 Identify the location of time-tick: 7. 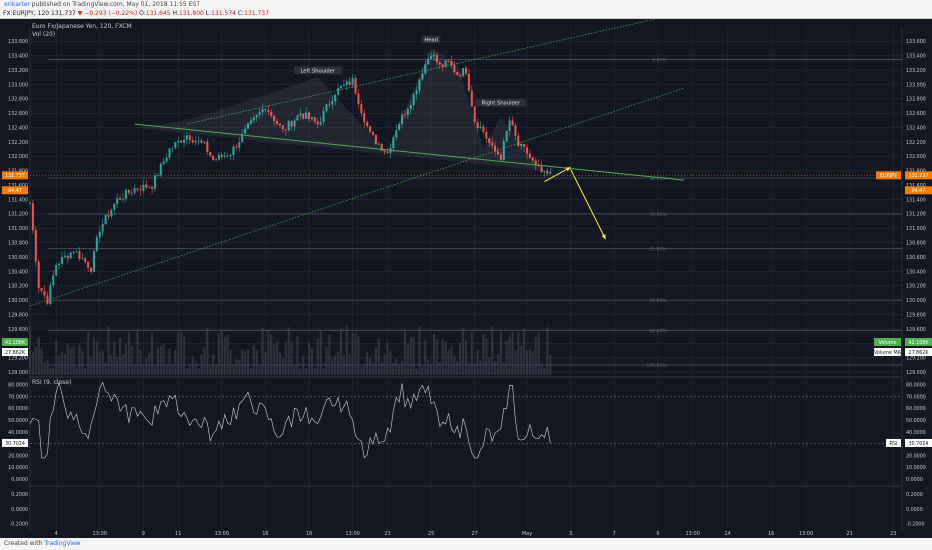
(614, 534).